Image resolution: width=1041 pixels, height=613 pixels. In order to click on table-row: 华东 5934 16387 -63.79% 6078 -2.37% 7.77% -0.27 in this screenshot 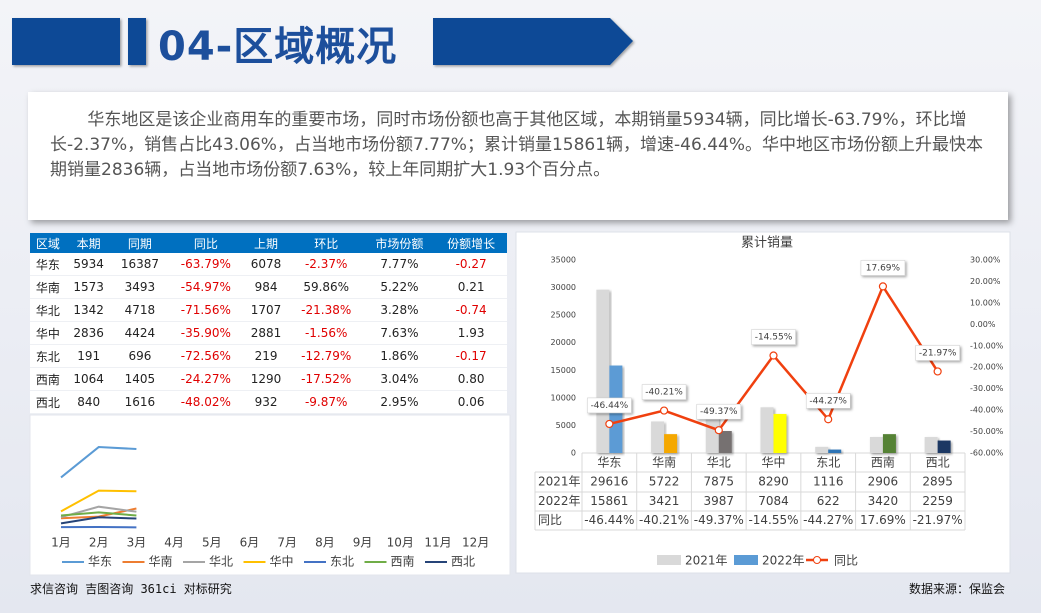, I will do `click(268, 264)`.